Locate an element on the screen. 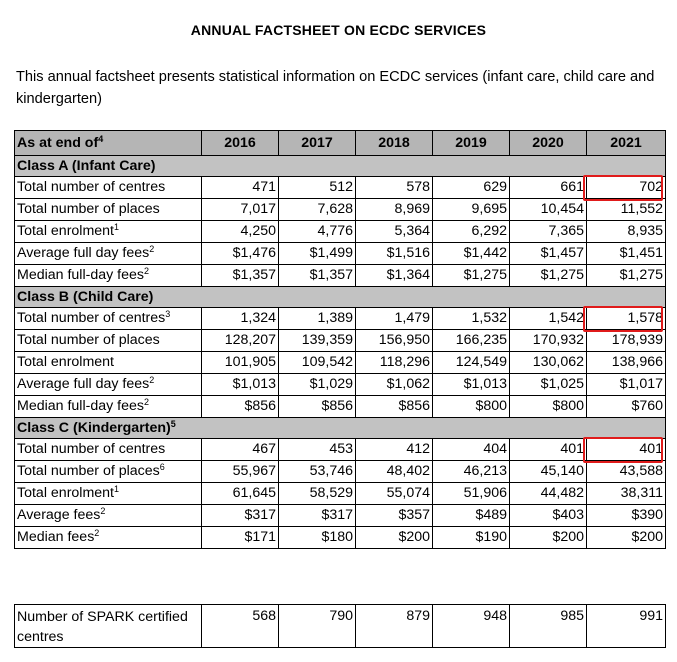 This screenshot has height=662, width=677. value-cell: 101,905 is located at coordinates (240, 362).